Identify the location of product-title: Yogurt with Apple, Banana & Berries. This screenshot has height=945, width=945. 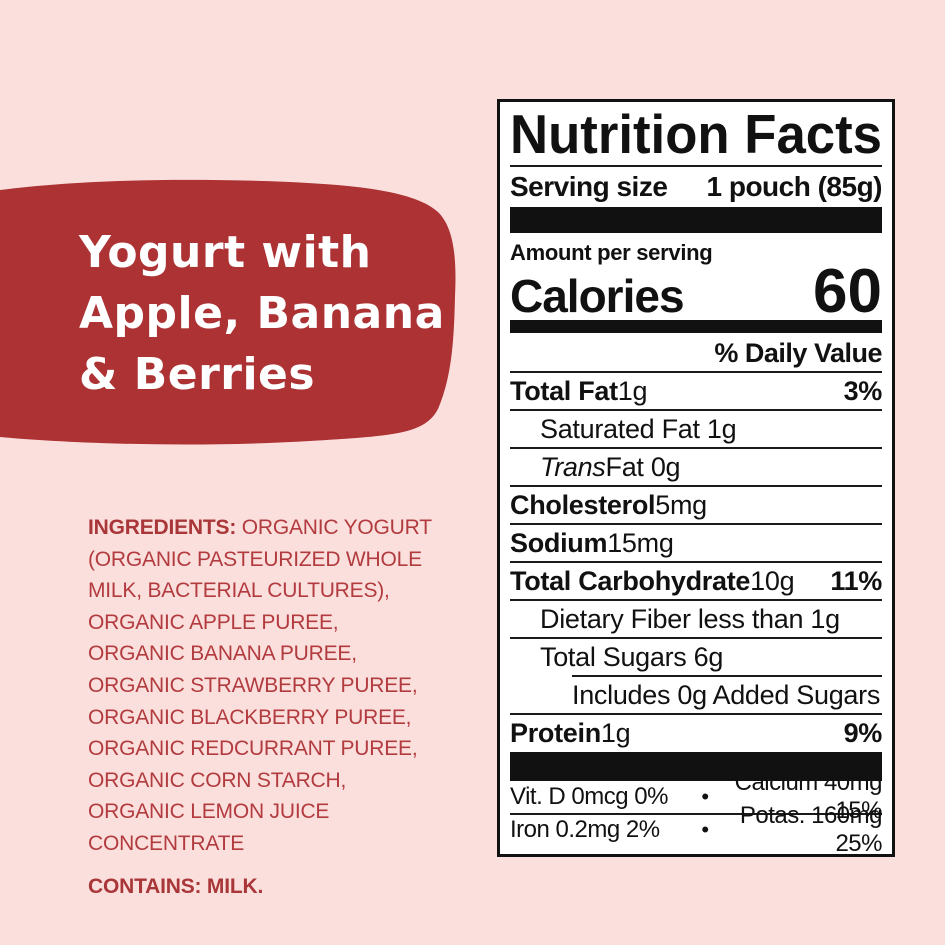
(262, 313).